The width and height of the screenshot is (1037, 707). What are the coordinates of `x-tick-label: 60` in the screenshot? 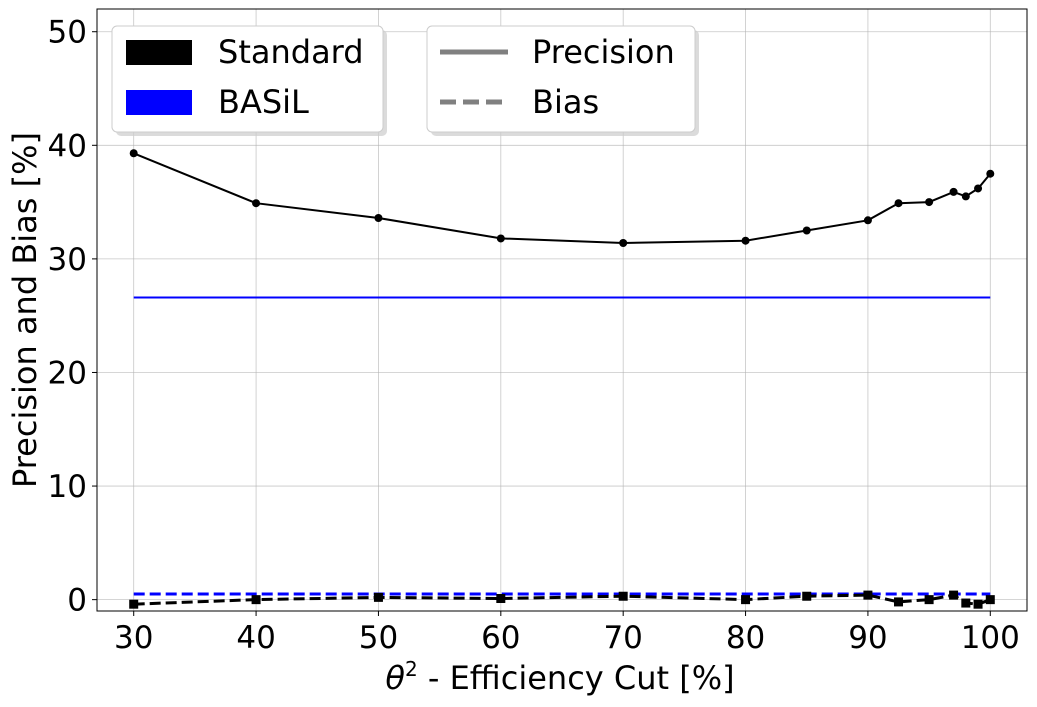 It's located at (500, 638).